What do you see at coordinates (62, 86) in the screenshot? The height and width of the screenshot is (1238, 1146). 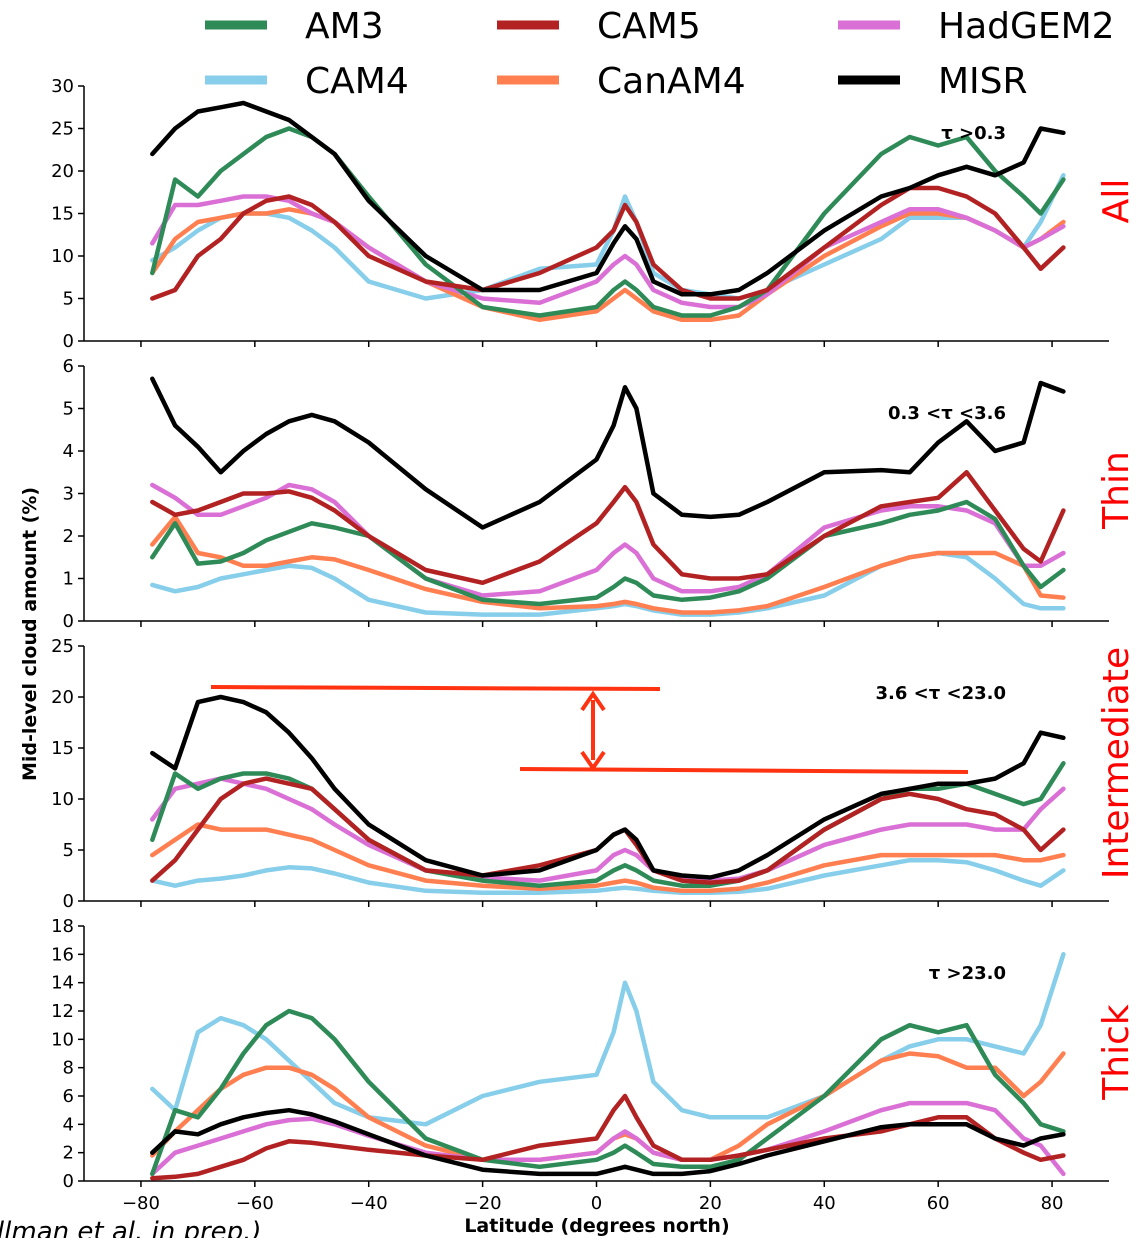 I see `y-tick-label: 30` at bounding box center [62, 86].